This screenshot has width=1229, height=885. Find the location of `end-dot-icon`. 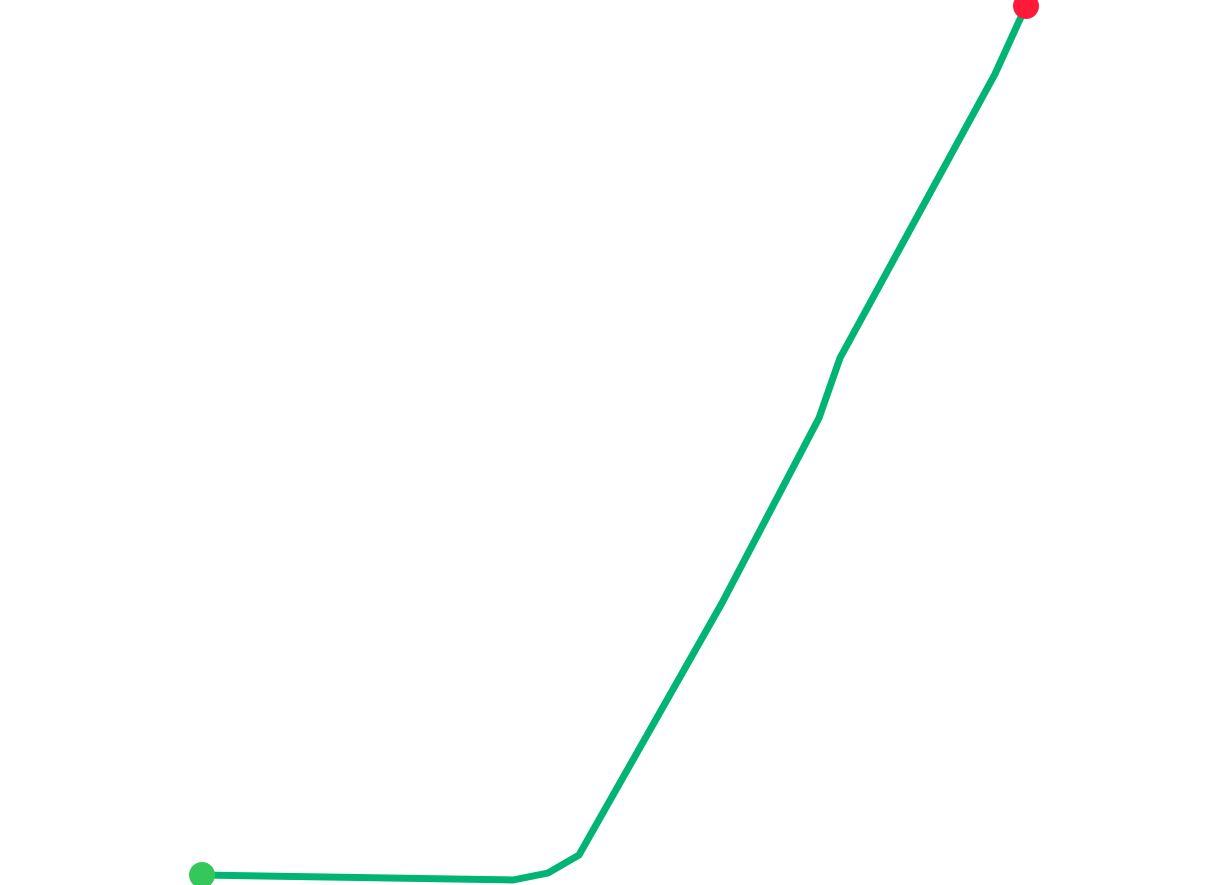

end-dot-icon is located at coordinates (1026, 9).